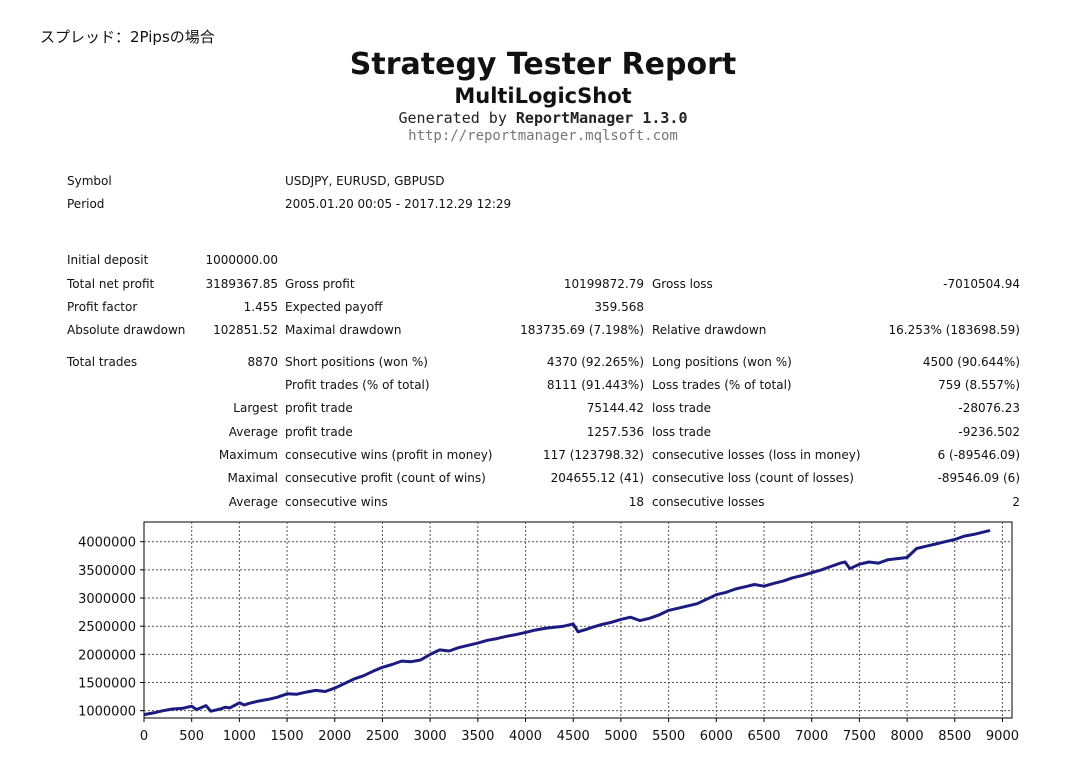  Describe the element at coordinates (191, 736) in the screenshot. I see `x-tick-label: 500` at that location.